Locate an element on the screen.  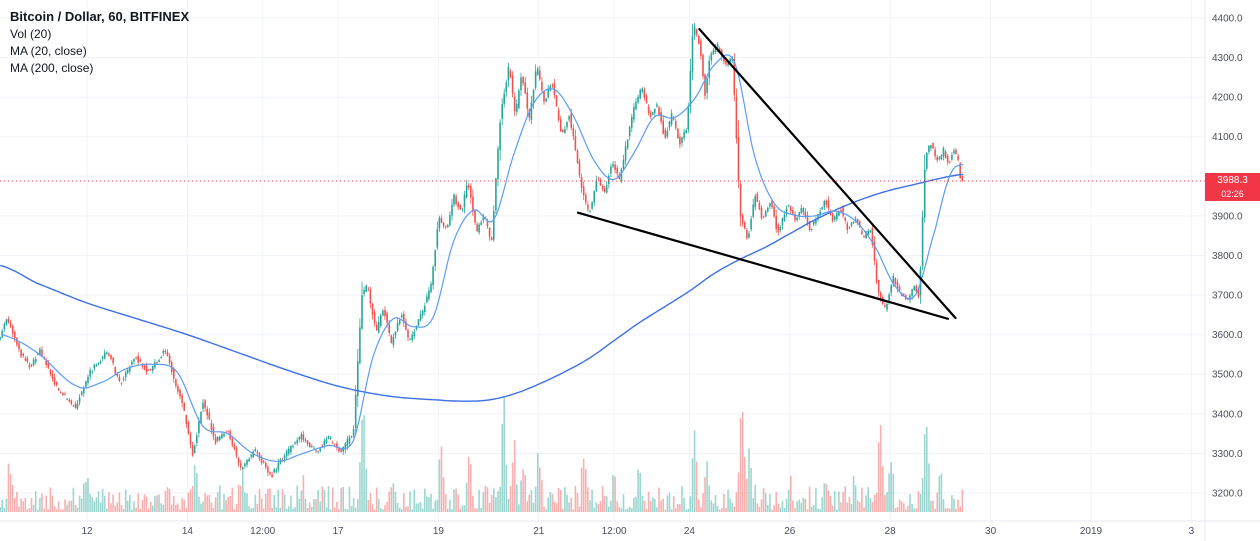
svg-text: 3500.0 is located at coordinates (1227, 375).